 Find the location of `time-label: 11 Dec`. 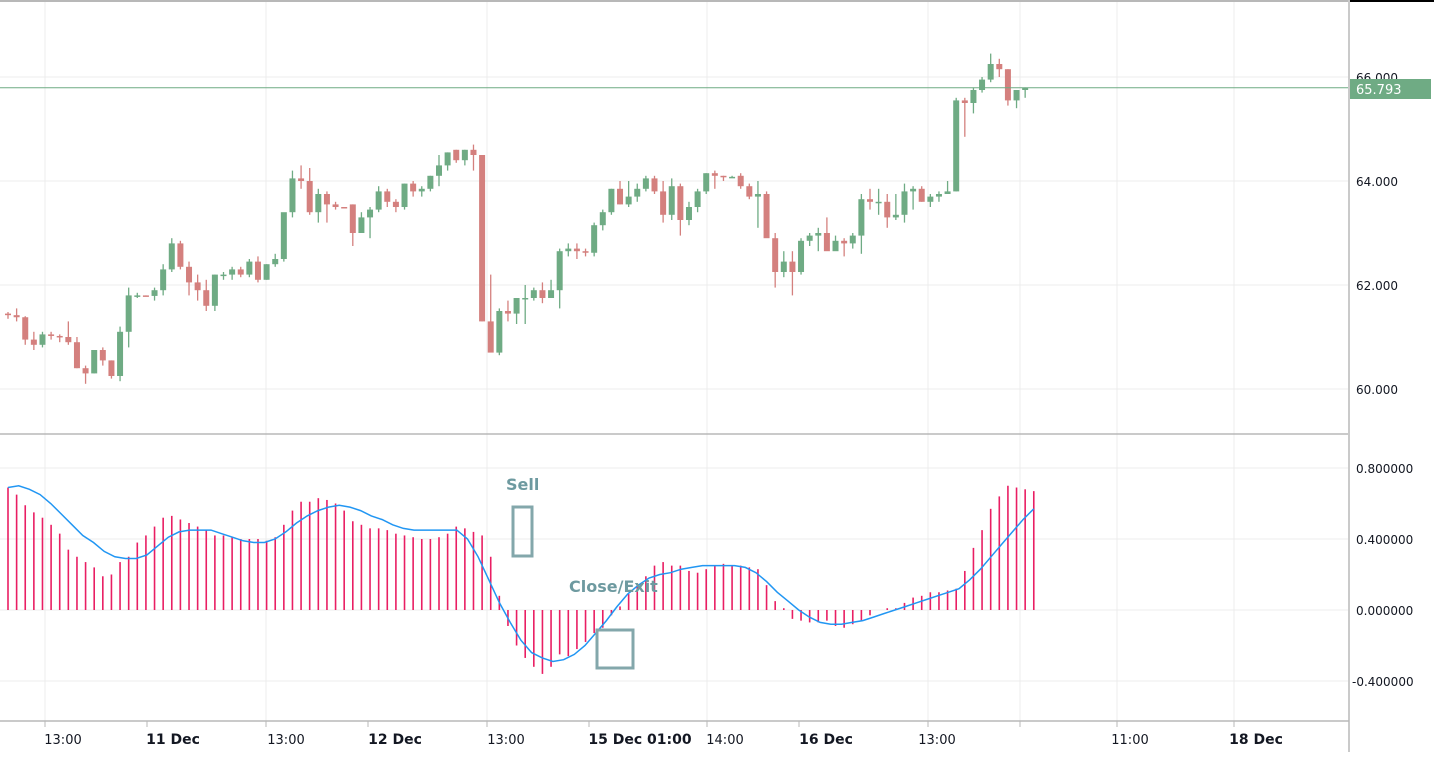

time-label: 11 Dec is located at coordinates (173, 740).